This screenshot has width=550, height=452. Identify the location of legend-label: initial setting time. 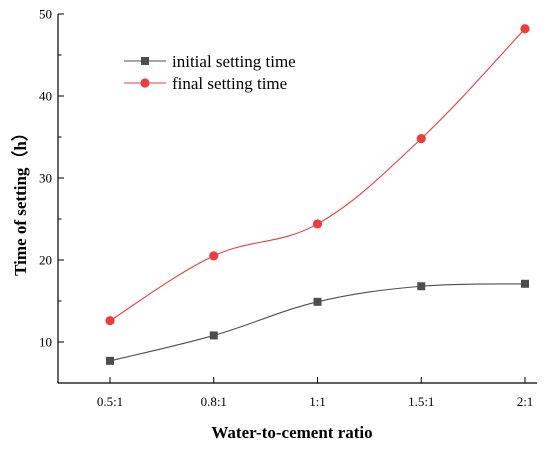
(234, 61).